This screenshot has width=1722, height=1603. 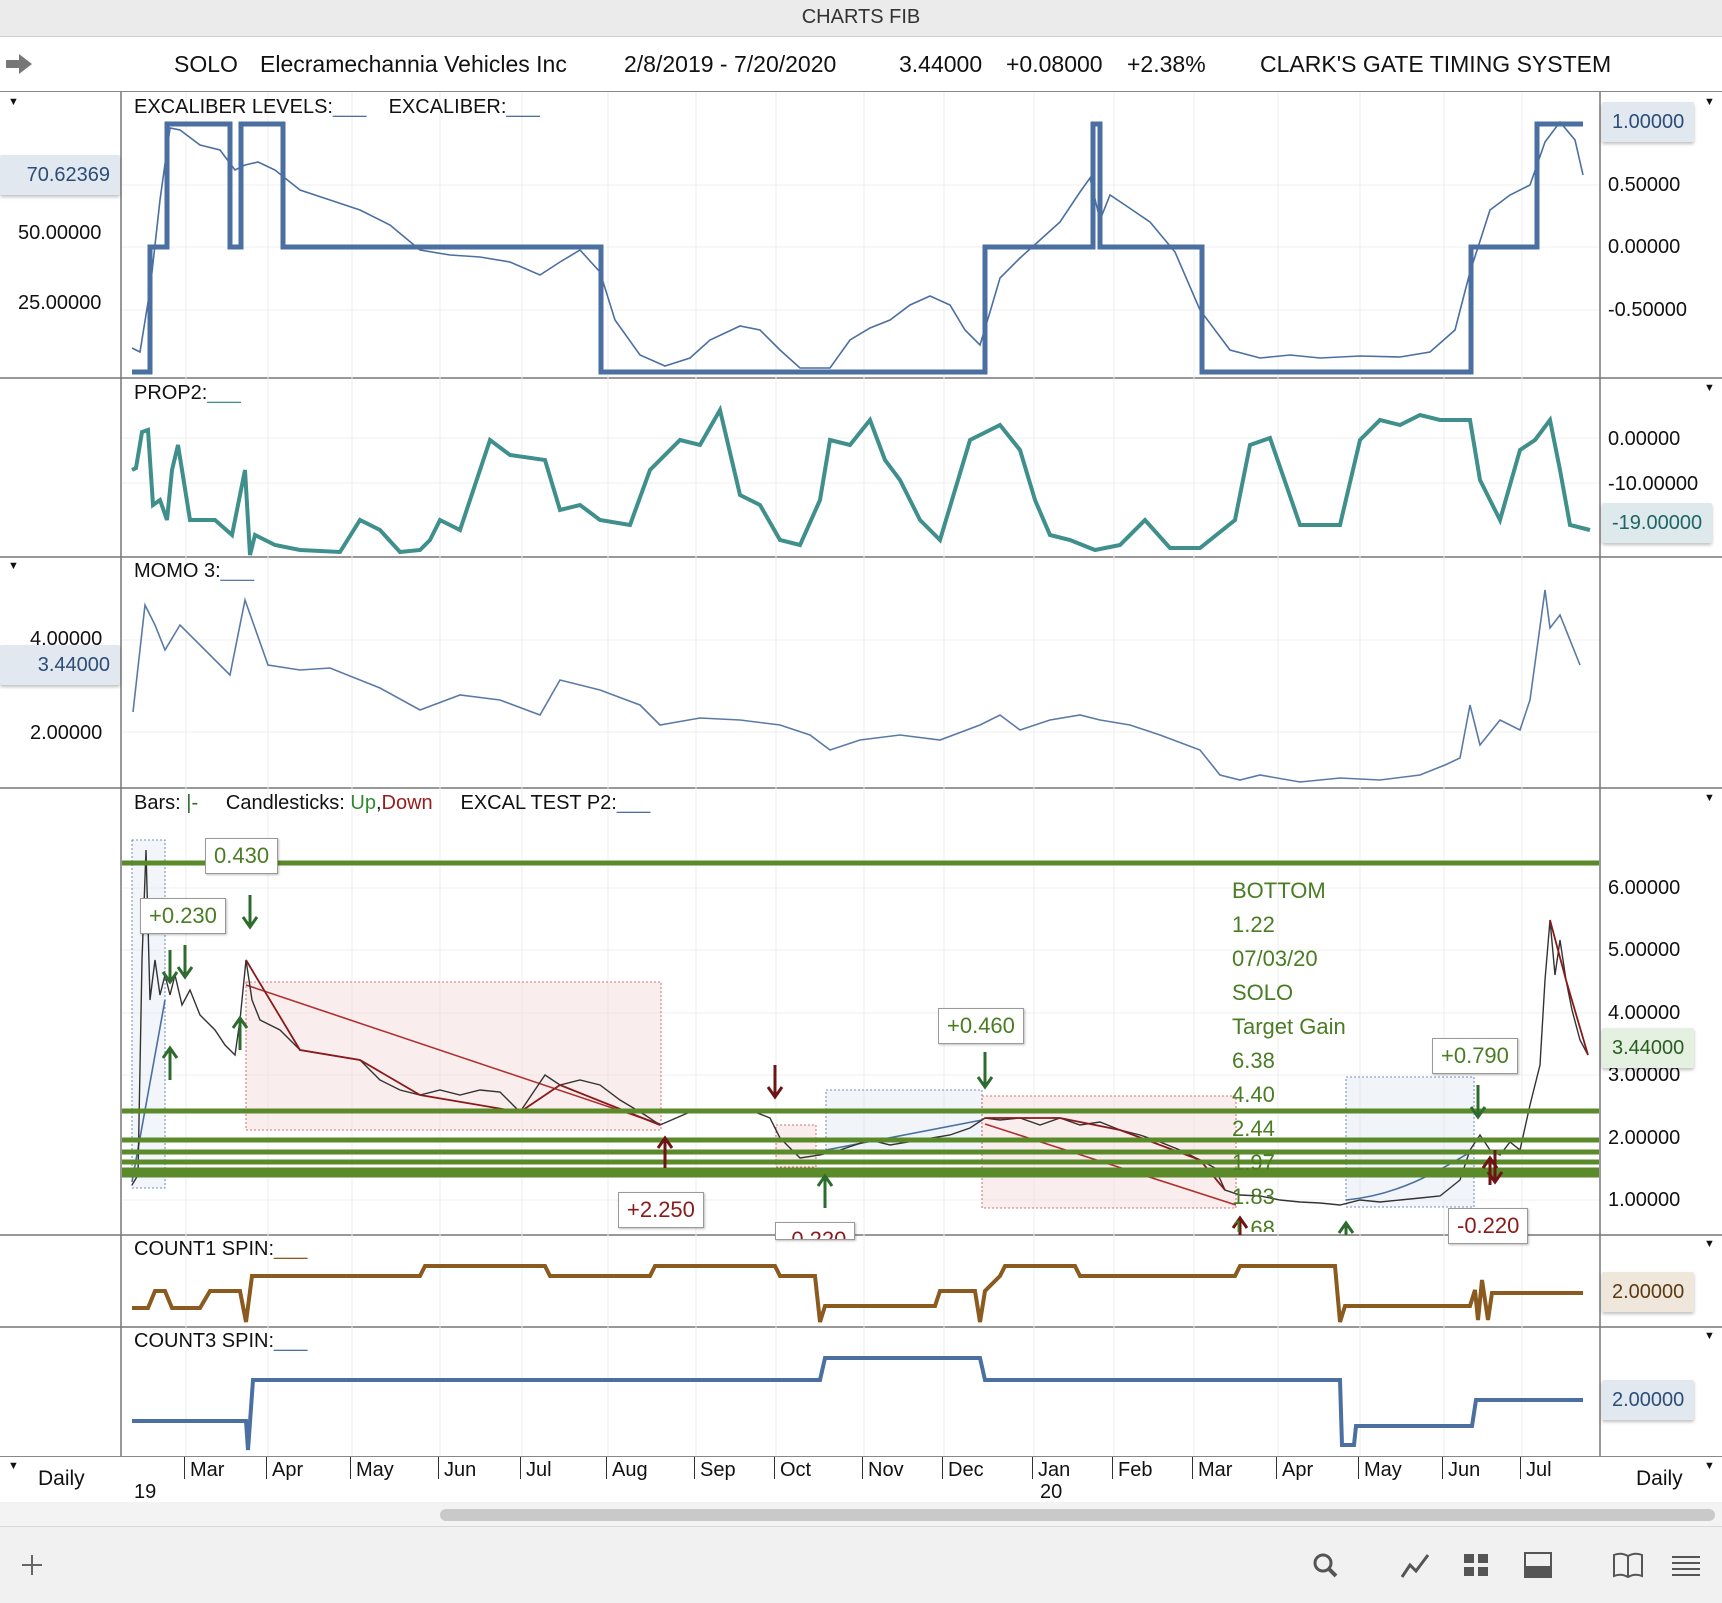 I want to click on month-label: Nov, so click(x=886, y=1470).